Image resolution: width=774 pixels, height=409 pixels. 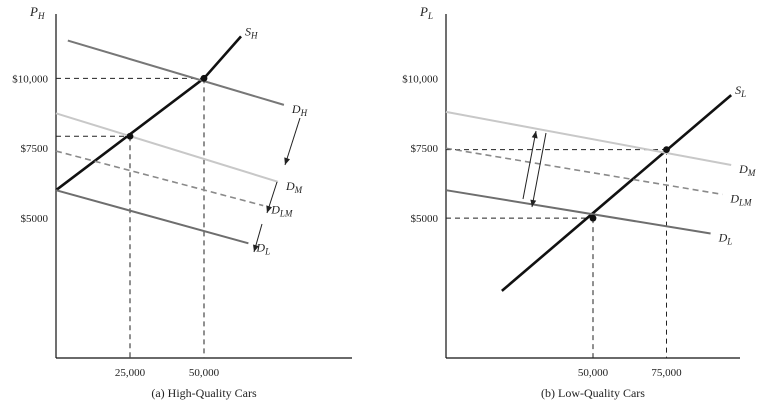 What do you see at coordinates (299, 110) in the screenshot?
I see `label-d-h: DH` at bounding box center [299, 110].